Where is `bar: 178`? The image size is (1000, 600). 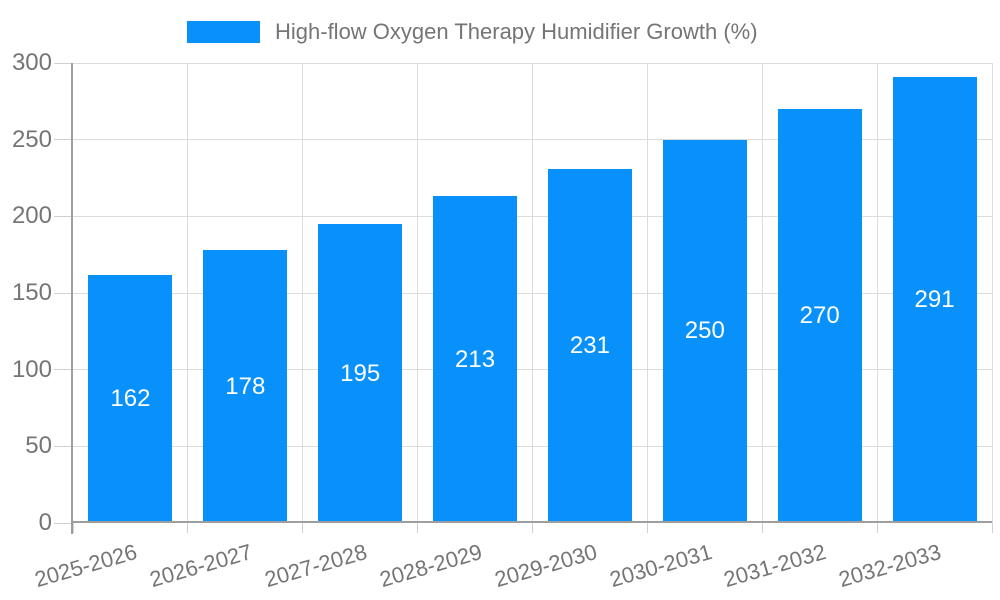
bar: 178 is located at coordinates (245, 386).